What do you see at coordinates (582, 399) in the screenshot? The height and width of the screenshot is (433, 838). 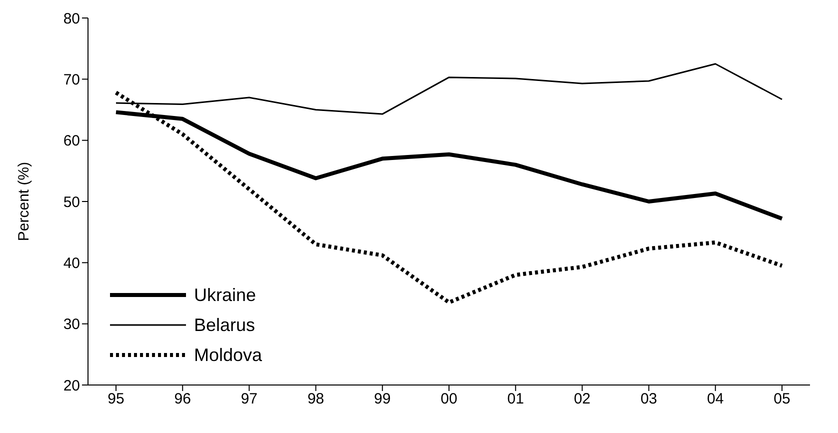 I see `x-tick-label: 02` at bounding box center [582, 399].